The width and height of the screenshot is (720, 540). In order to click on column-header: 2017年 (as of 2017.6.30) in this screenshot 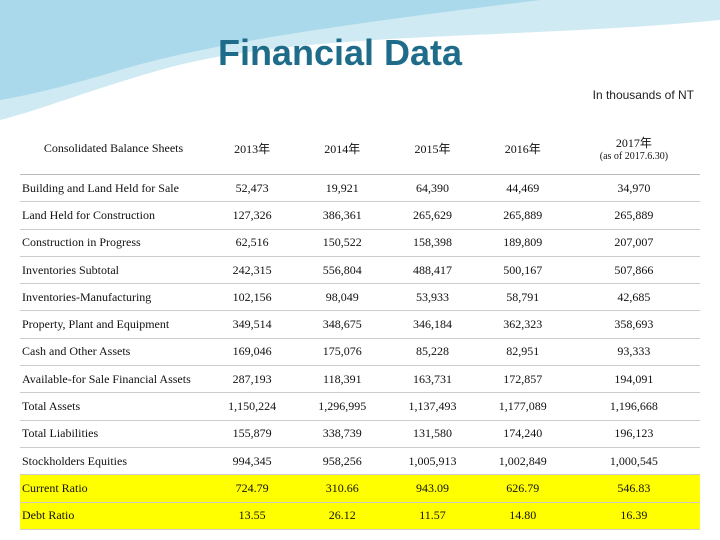, I will do `click(633, 148)`.